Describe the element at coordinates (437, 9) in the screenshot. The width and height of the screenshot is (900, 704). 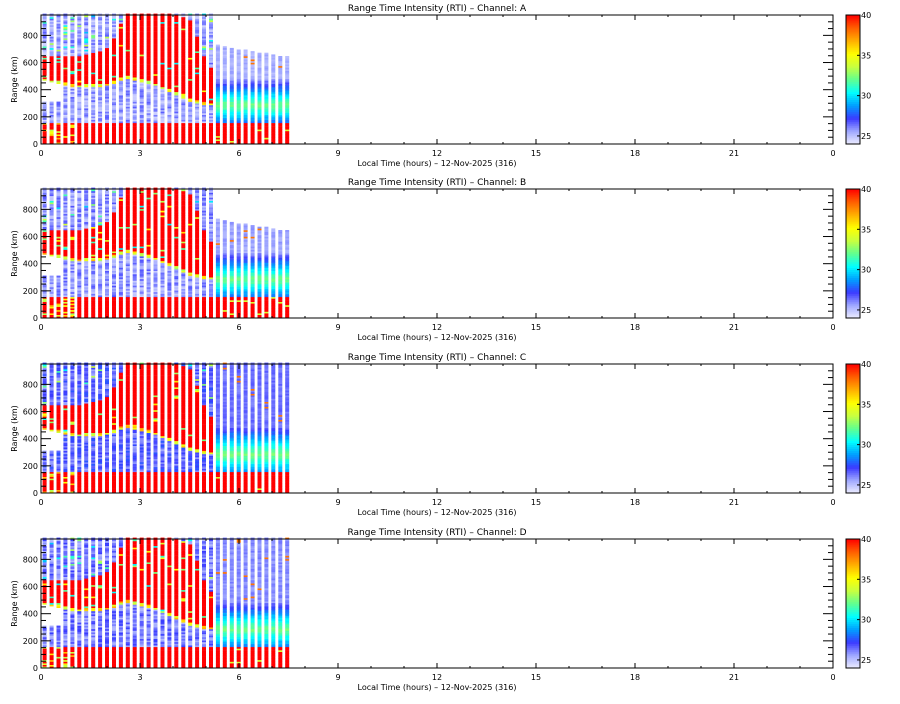
I see `panel-title: Range Time Intensity (RTI) – Channel: A` at that location.